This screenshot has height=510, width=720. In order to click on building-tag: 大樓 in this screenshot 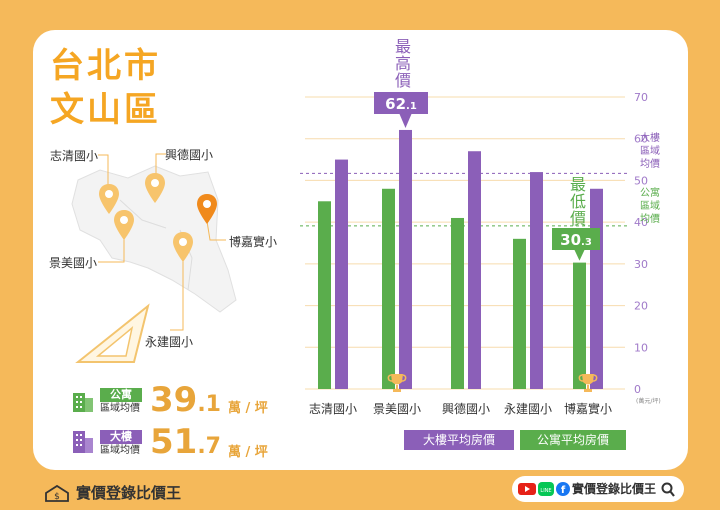, I will do `click(121, 437)`.